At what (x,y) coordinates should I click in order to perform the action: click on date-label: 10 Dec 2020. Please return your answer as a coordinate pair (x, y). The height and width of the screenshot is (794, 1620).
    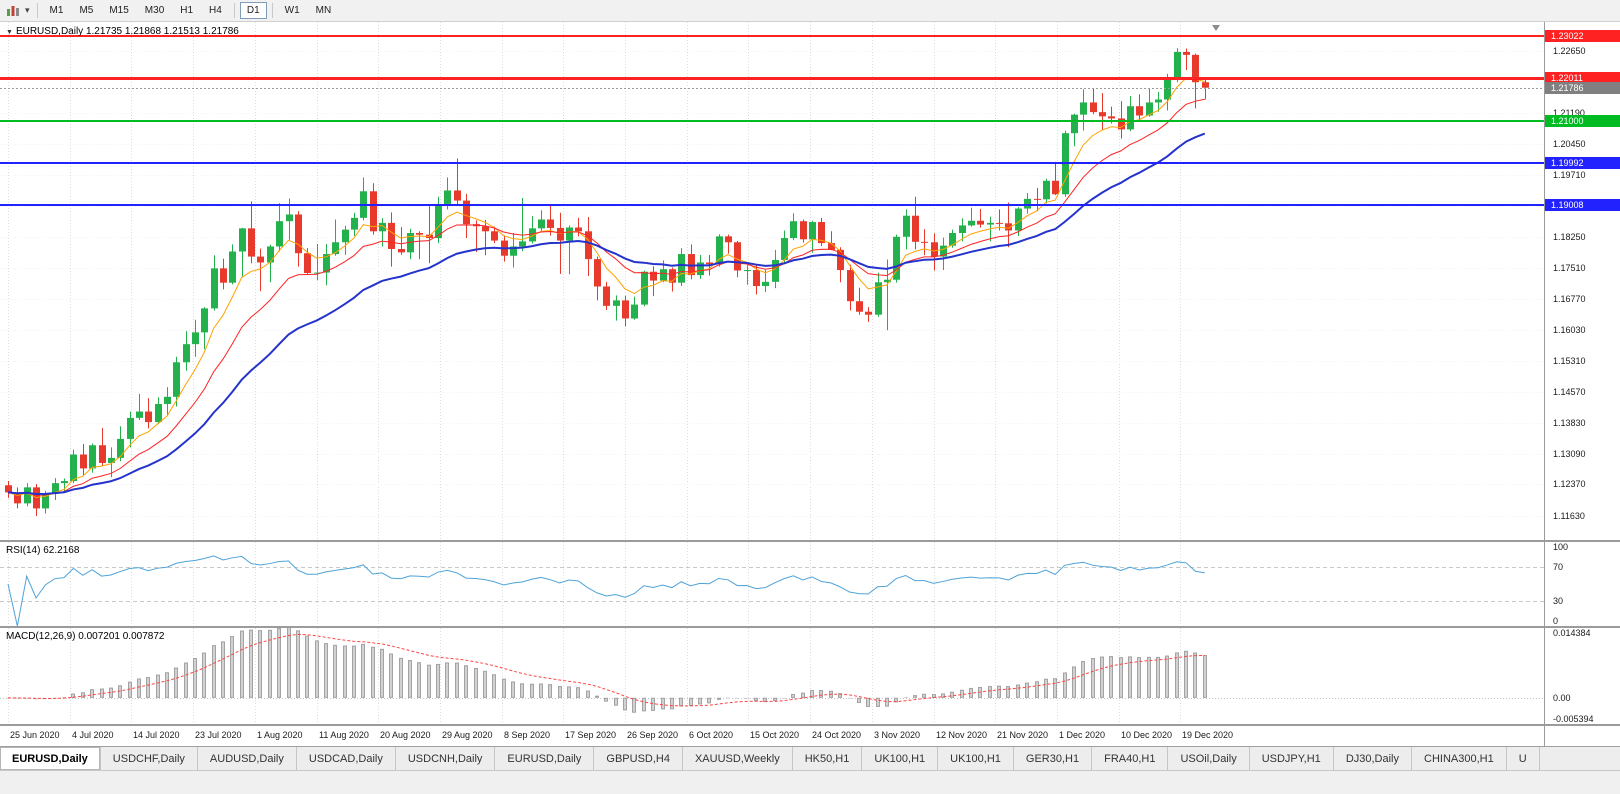
    Looking at the image, I should click on (1147, 735).